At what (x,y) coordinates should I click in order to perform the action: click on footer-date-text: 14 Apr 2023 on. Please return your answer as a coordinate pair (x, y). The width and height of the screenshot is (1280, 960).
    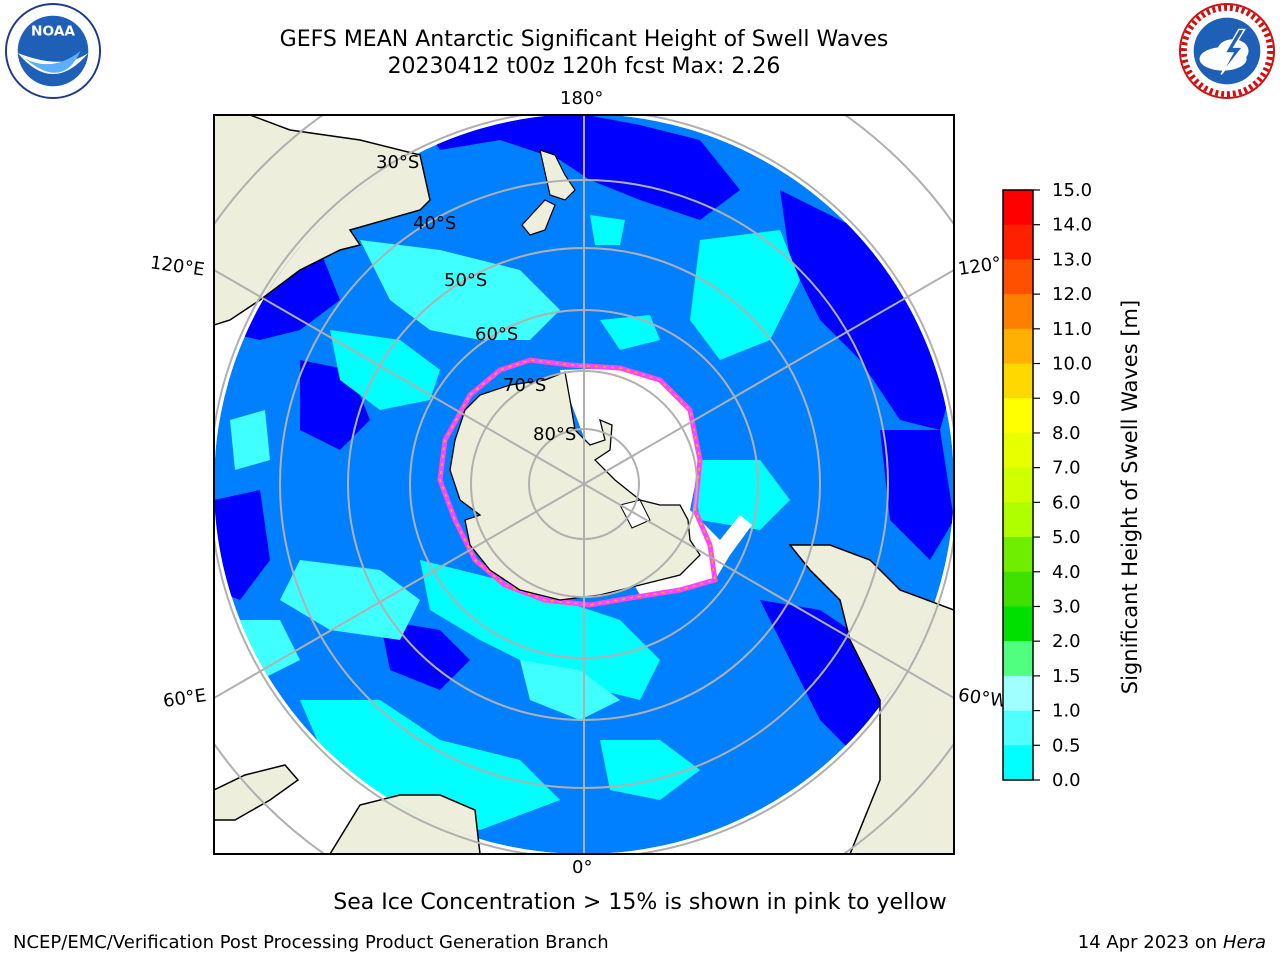
    Looking at the image, I should click on (1150, 942).